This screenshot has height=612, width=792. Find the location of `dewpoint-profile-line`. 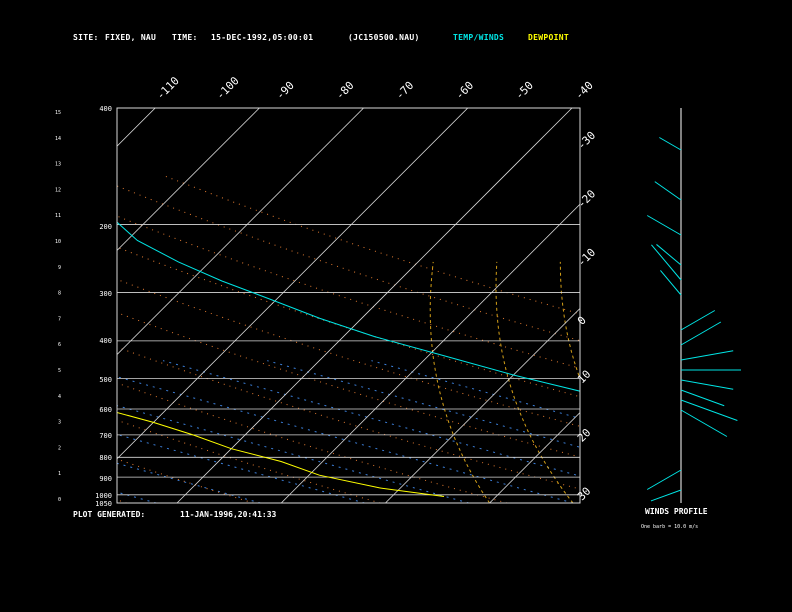

dewpoint-profile-line is located at coordinates (281, 454).